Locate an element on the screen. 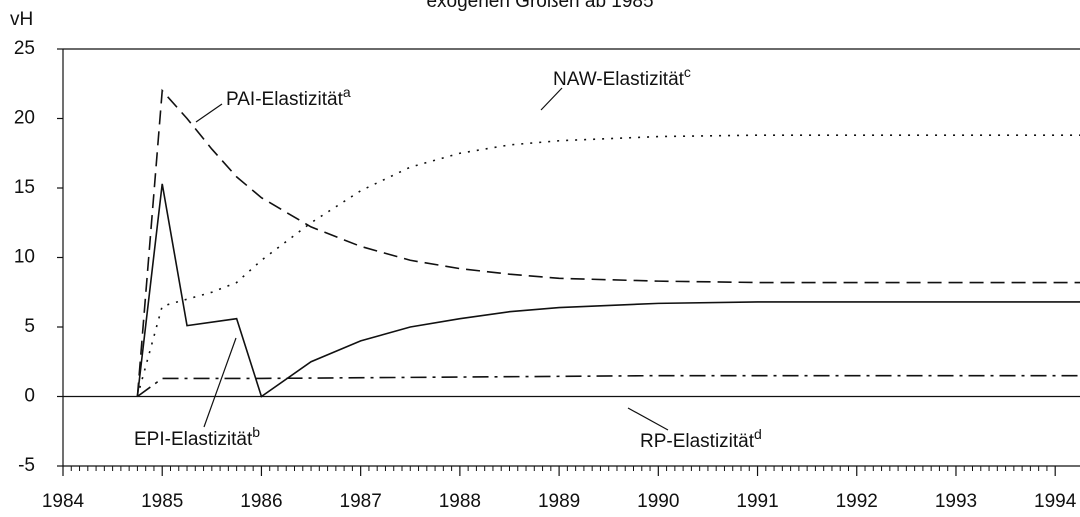 The width and height of the screenshot is (1080, 517). series-name: RP-Elastizität is located at coordinates (697, 441).